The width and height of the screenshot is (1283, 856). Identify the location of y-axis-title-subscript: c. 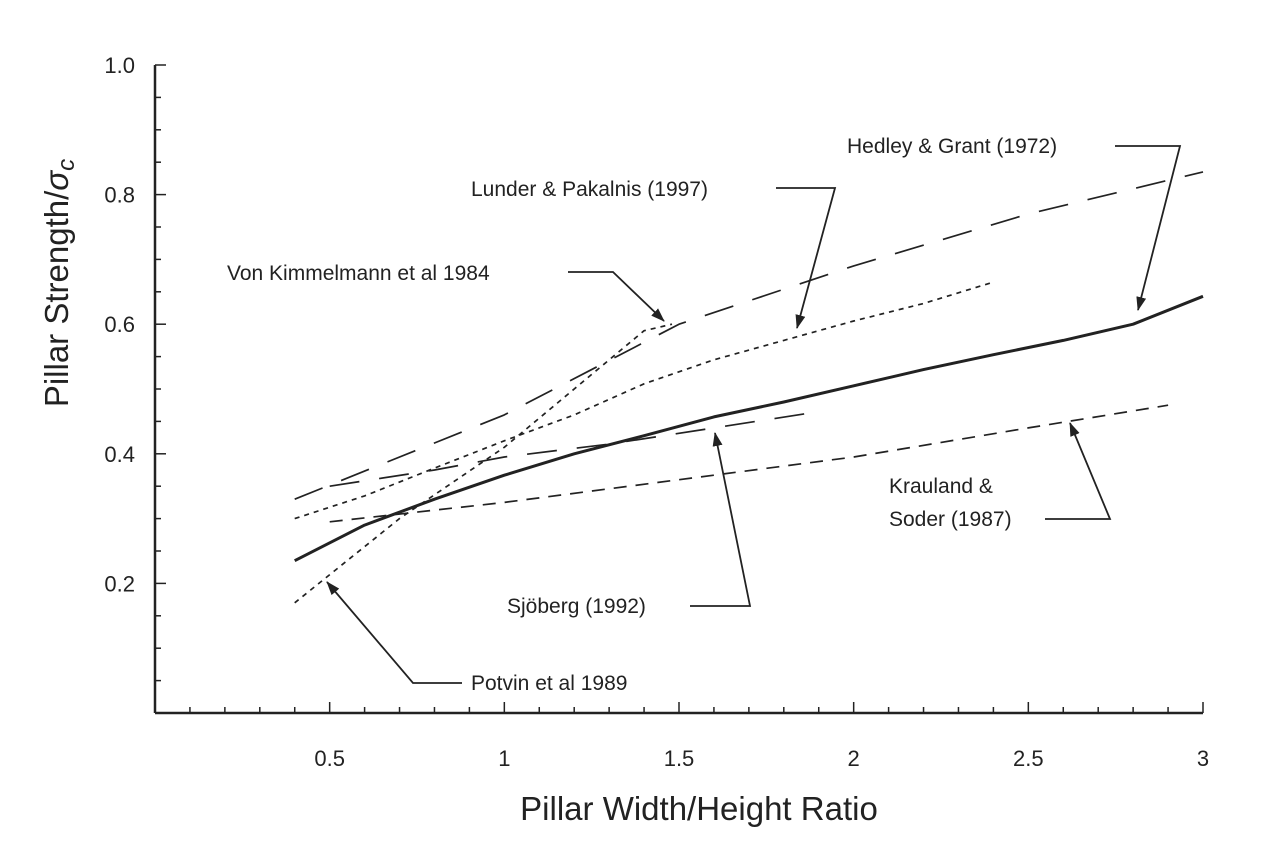
(66, 165).